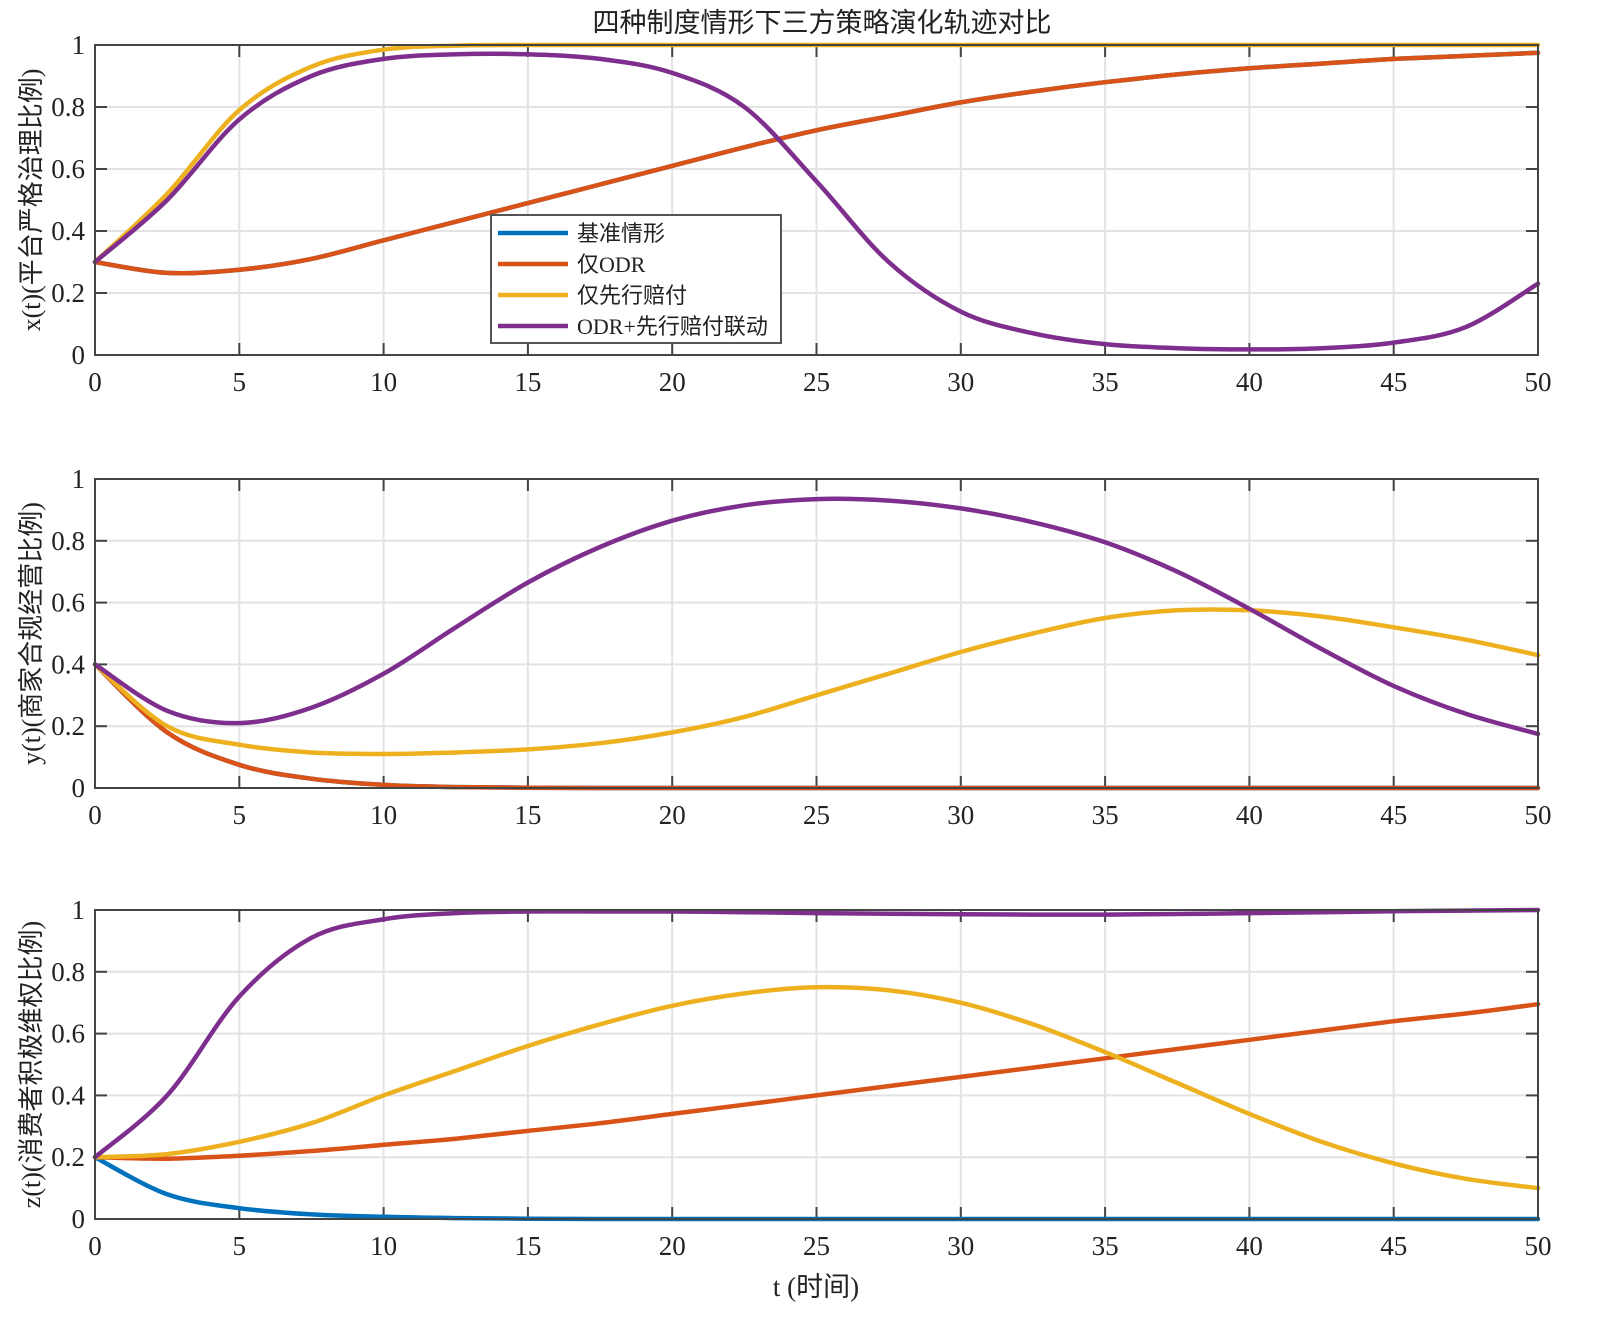  What do you see at coordinates (611, 264) in the screenshot?
I see `legend-entry: 仅ODR` at bounding box center [611, 264].